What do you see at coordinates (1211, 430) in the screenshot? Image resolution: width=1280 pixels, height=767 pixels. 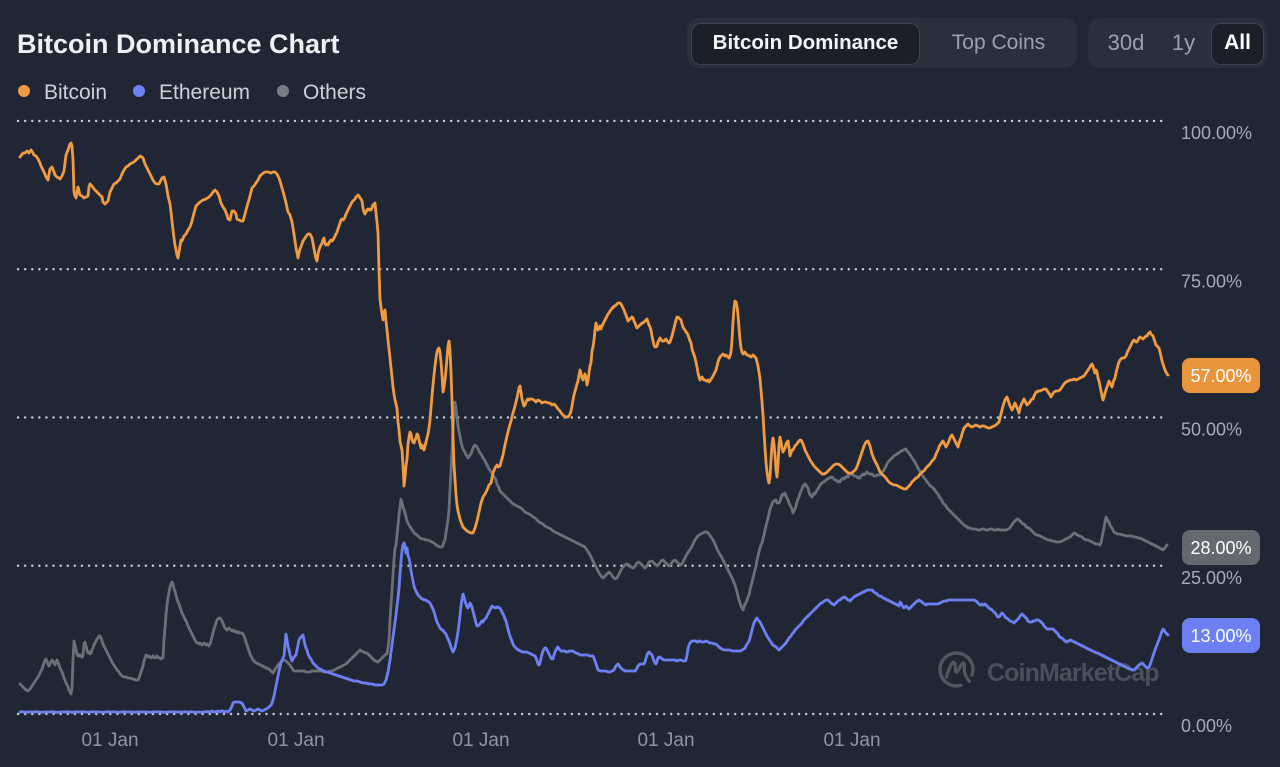 I see `svg-text: 50.00%` at bounding box center [1211, 430].